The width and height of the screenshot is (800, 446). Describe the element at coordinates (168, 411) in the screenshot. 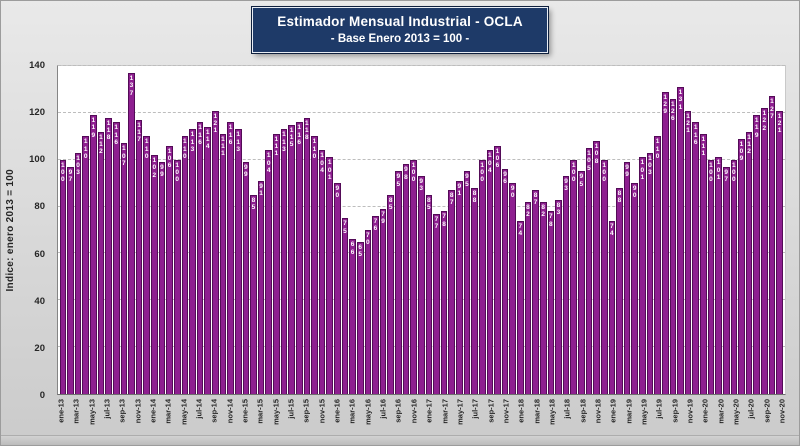

I see `x-tick-label-text: mar-14` at that location.